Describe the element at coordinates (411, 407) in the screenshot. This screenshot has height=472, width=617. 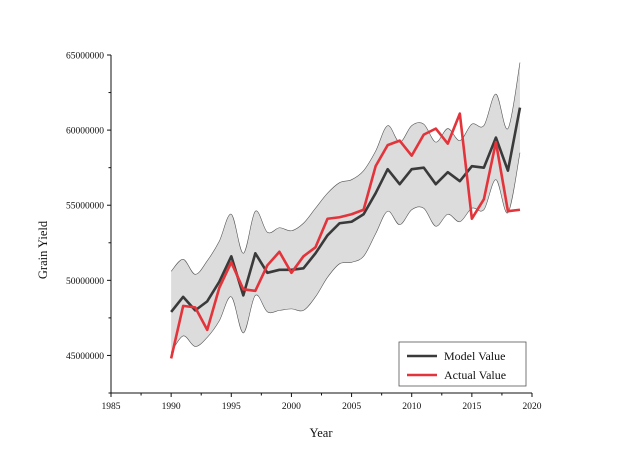
I see `x-tick-label: 2010` at that location.